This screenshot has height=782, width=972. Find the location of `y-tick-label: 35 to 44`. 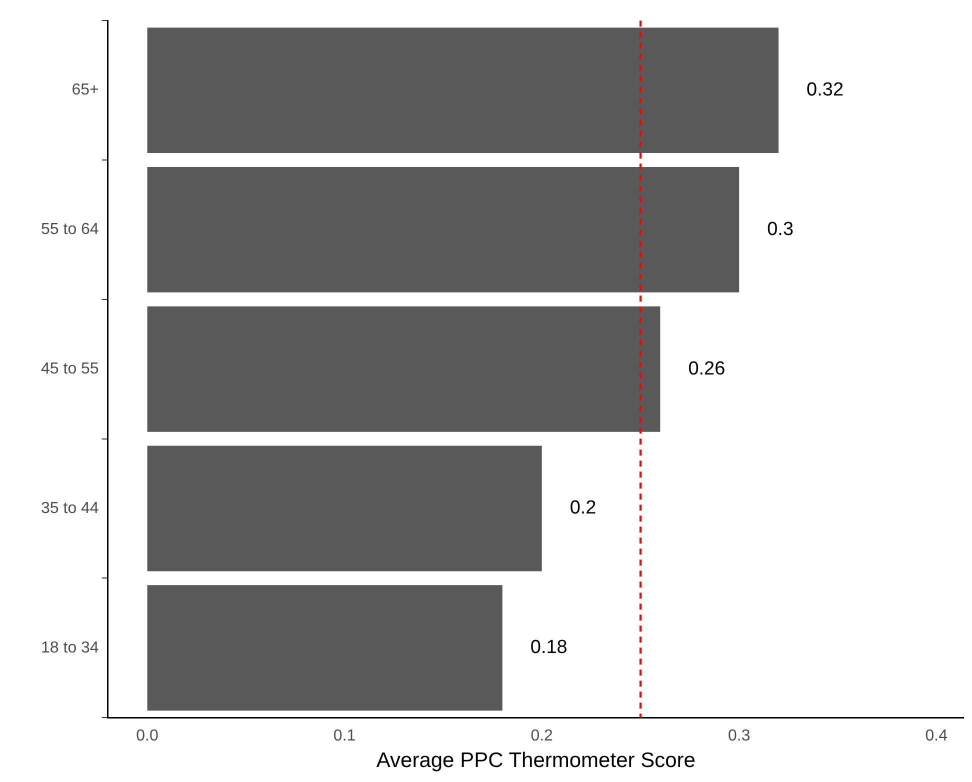

y-tick-label: 35 to 44 is located at coordinates (70, 508).